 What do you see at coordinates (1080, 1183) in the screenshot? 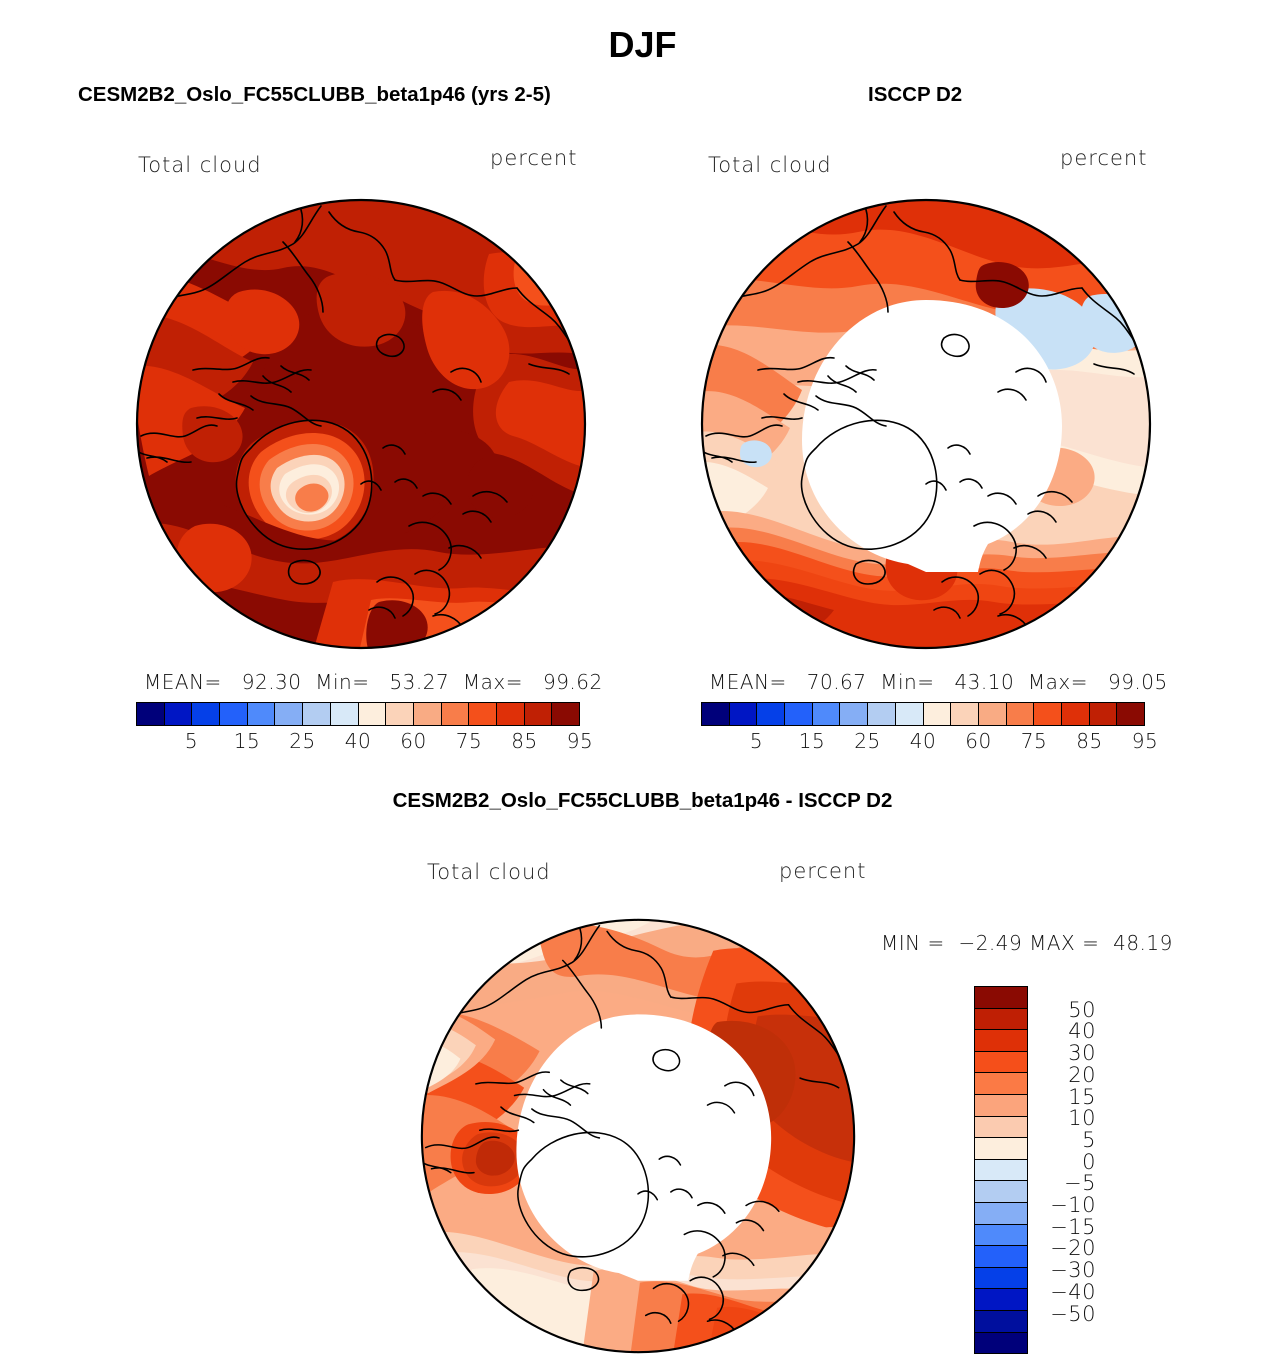
I see `colorbar-tick-label: −5` at bounding box center [1080, 1183].